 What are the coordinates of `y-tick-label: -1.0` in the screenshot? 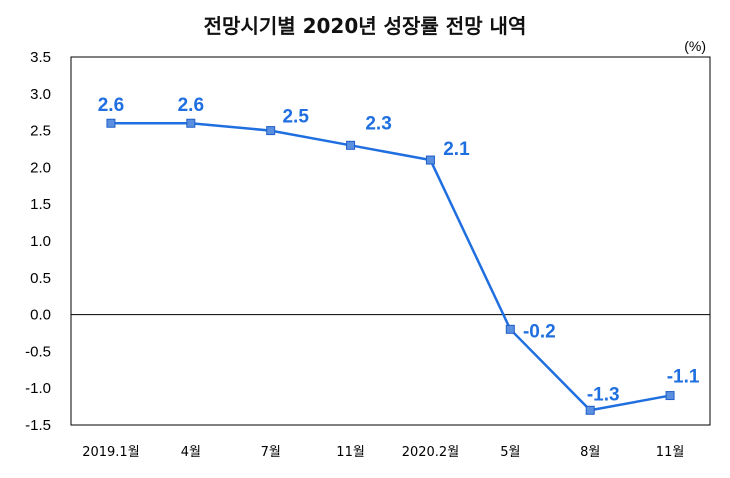 It's located at (38, 388).